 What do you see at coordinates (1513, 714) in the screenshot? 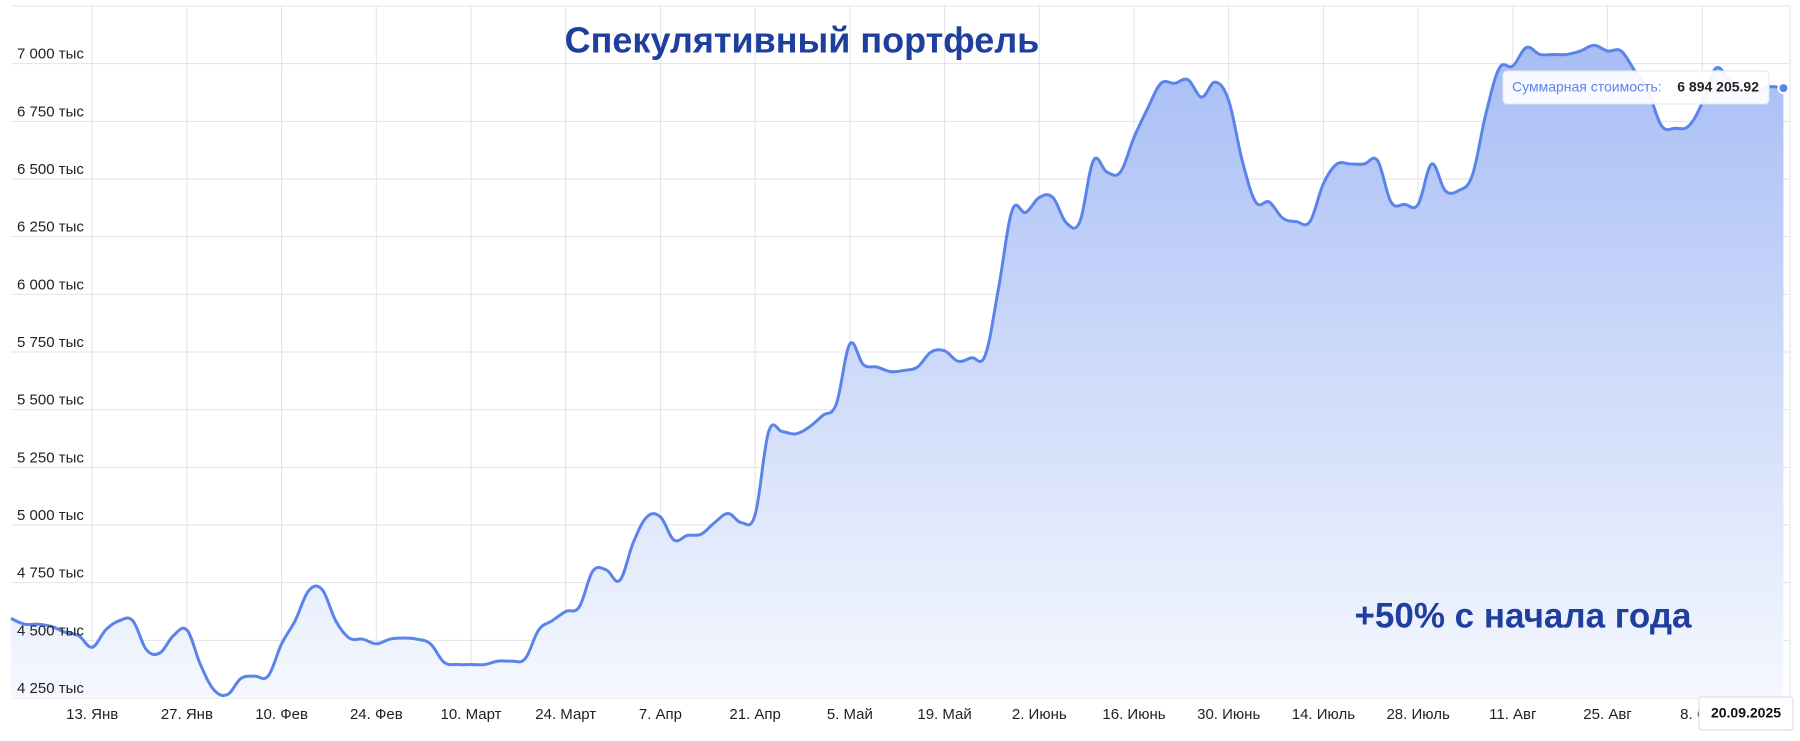
I see `x-tick-label: 11. Авг` at bounding box center [1513, 714].